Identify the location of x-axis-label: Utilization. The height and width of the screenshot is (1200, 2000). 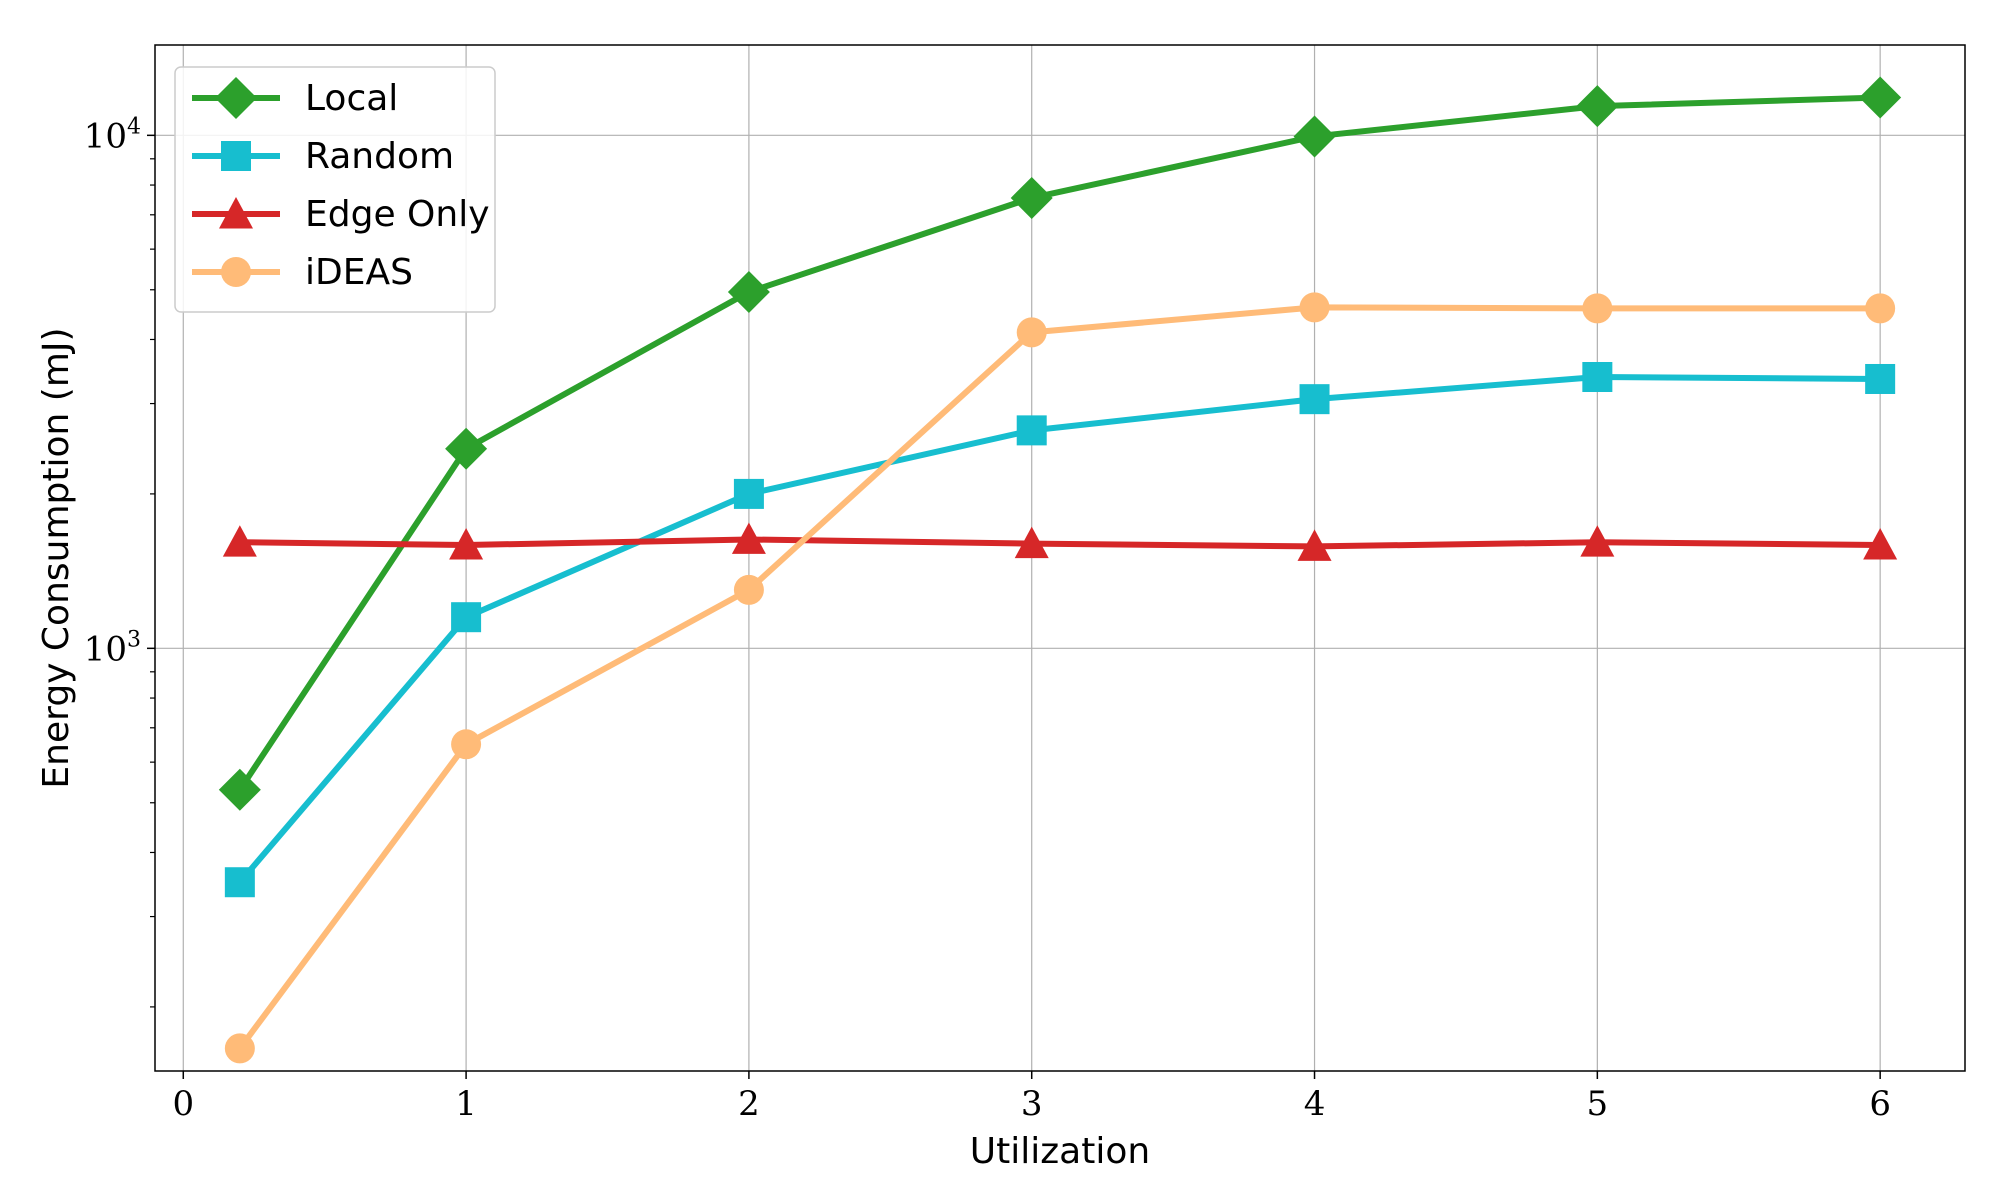
(1060, 1151).